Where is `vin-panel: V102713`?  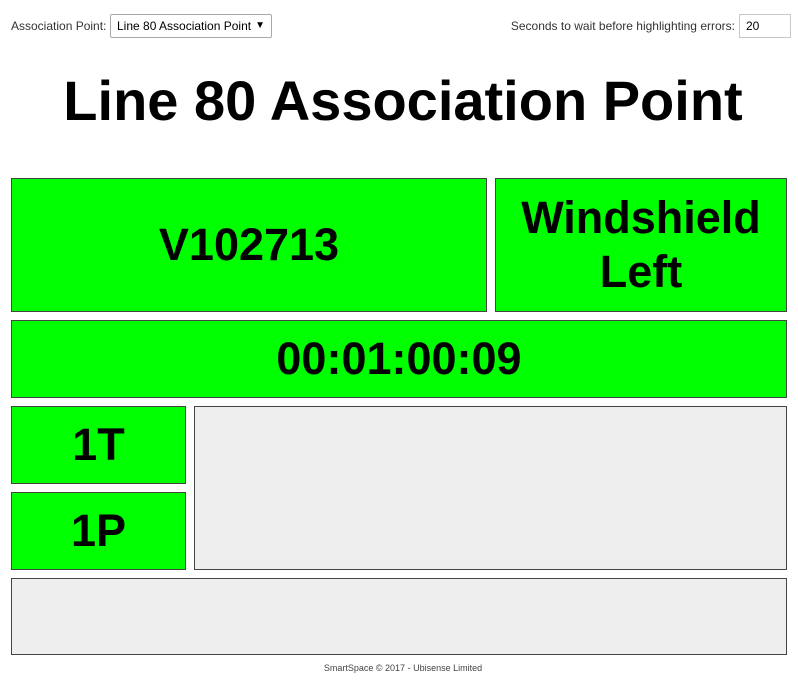
vin-panel: V102713 is located at coordinates (249, 245).